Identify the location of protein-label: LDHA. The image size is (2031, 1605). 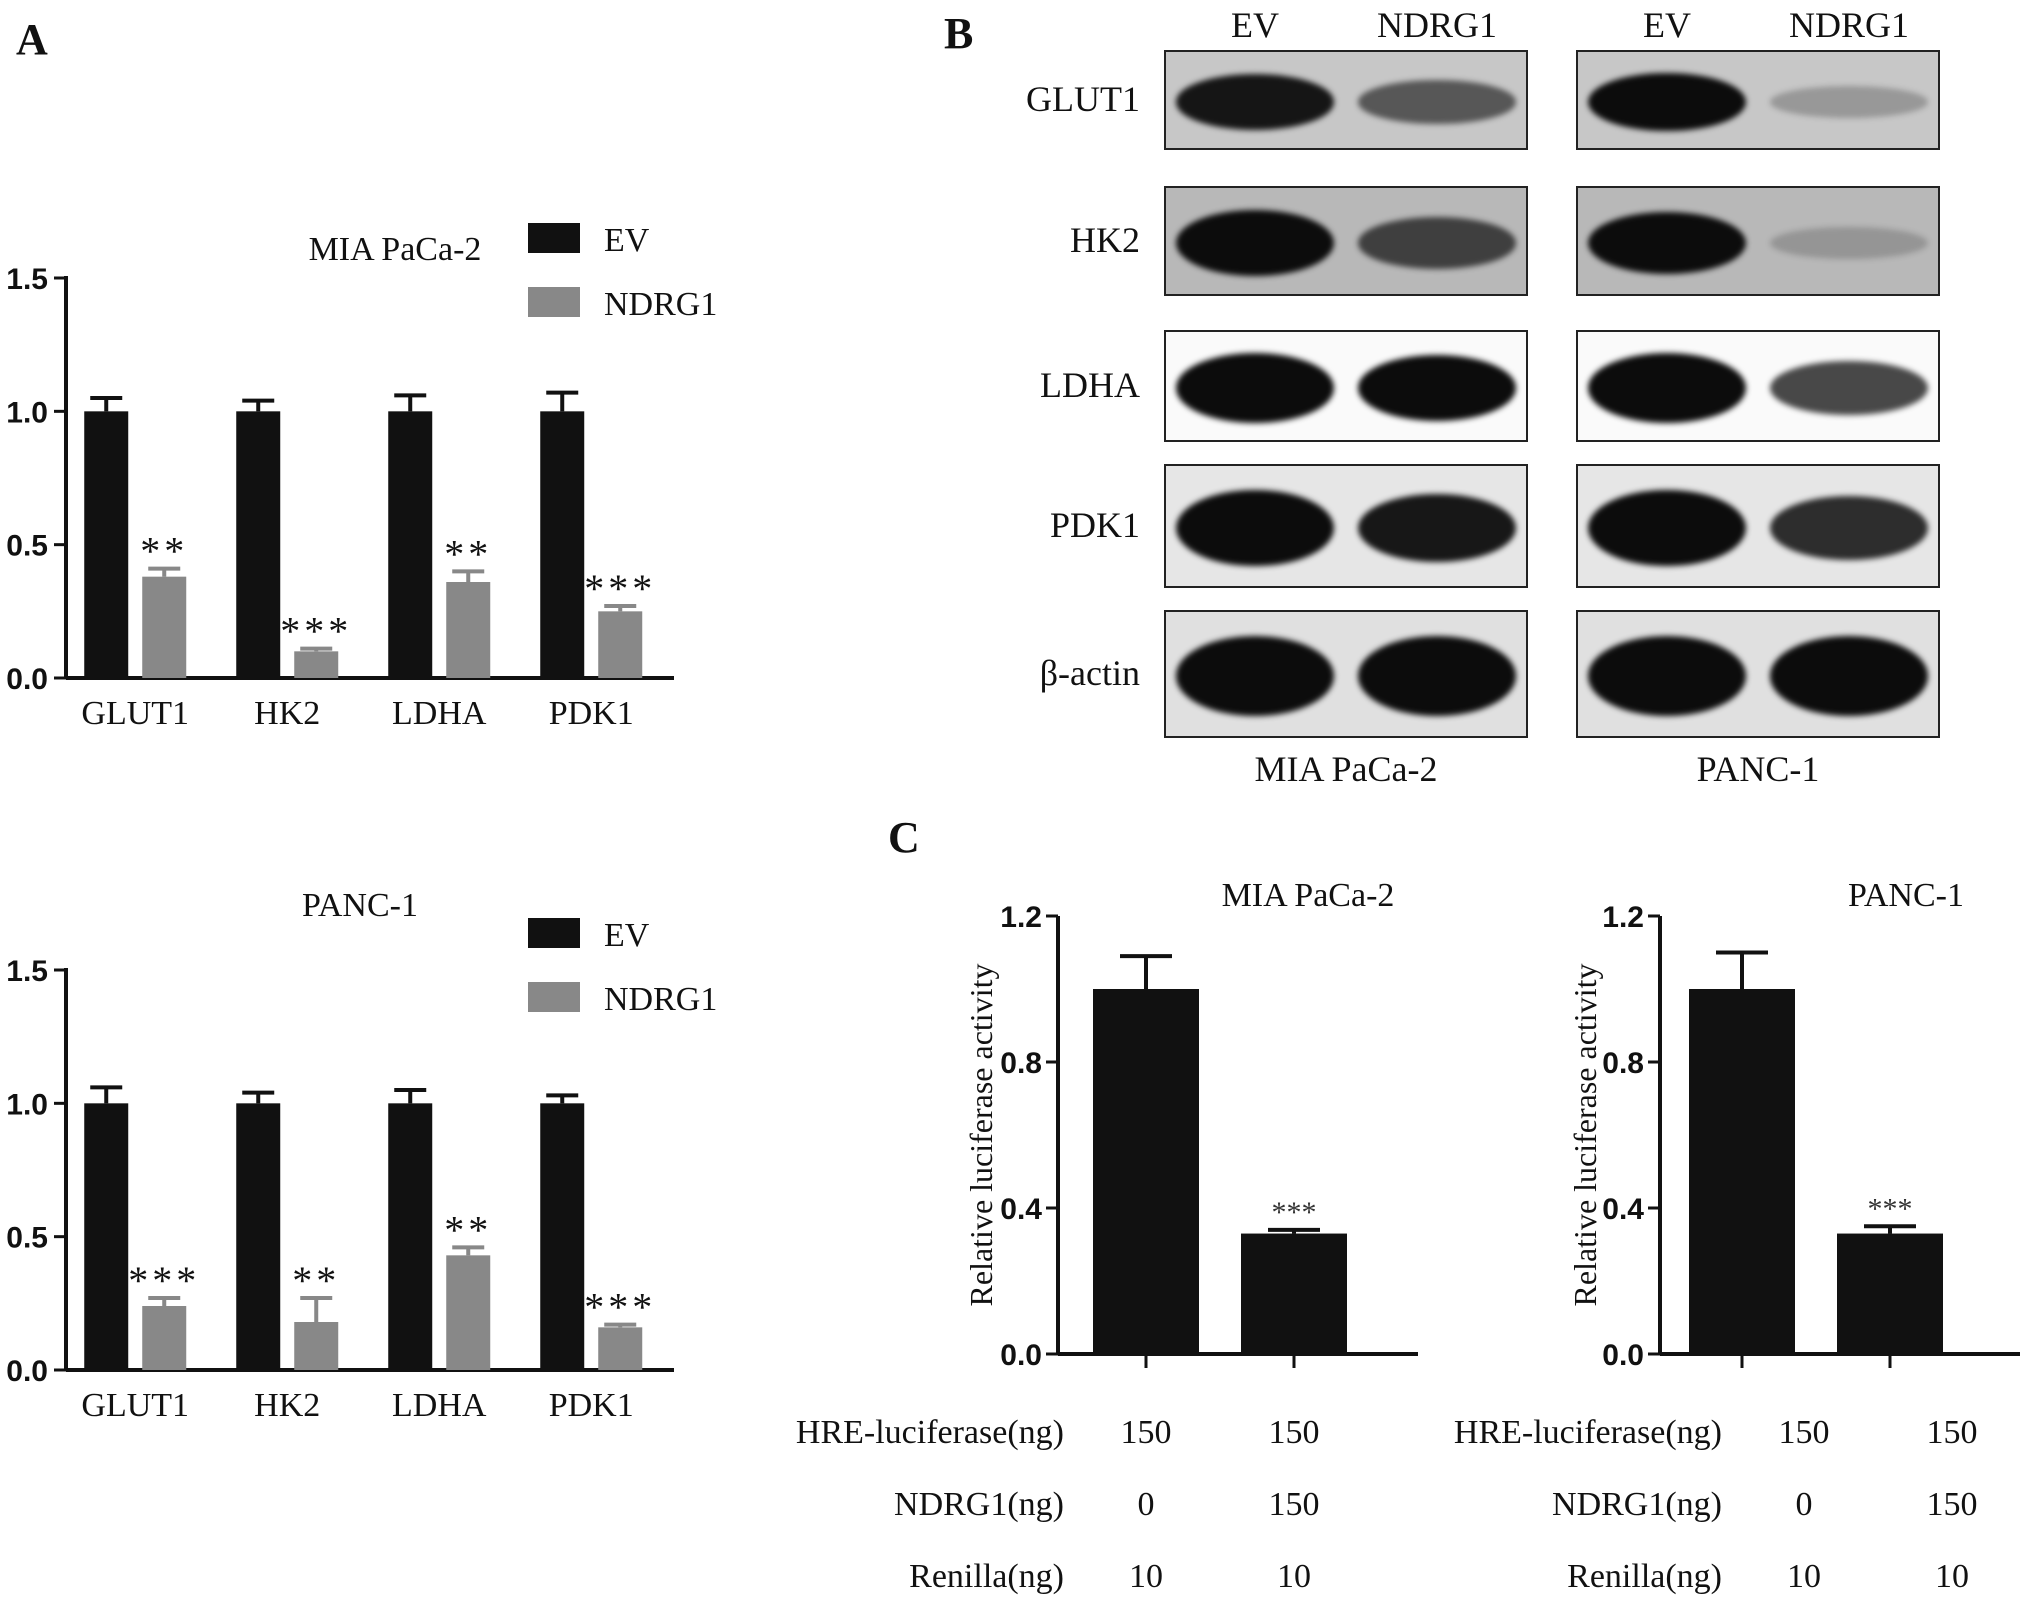
(1090, 385).